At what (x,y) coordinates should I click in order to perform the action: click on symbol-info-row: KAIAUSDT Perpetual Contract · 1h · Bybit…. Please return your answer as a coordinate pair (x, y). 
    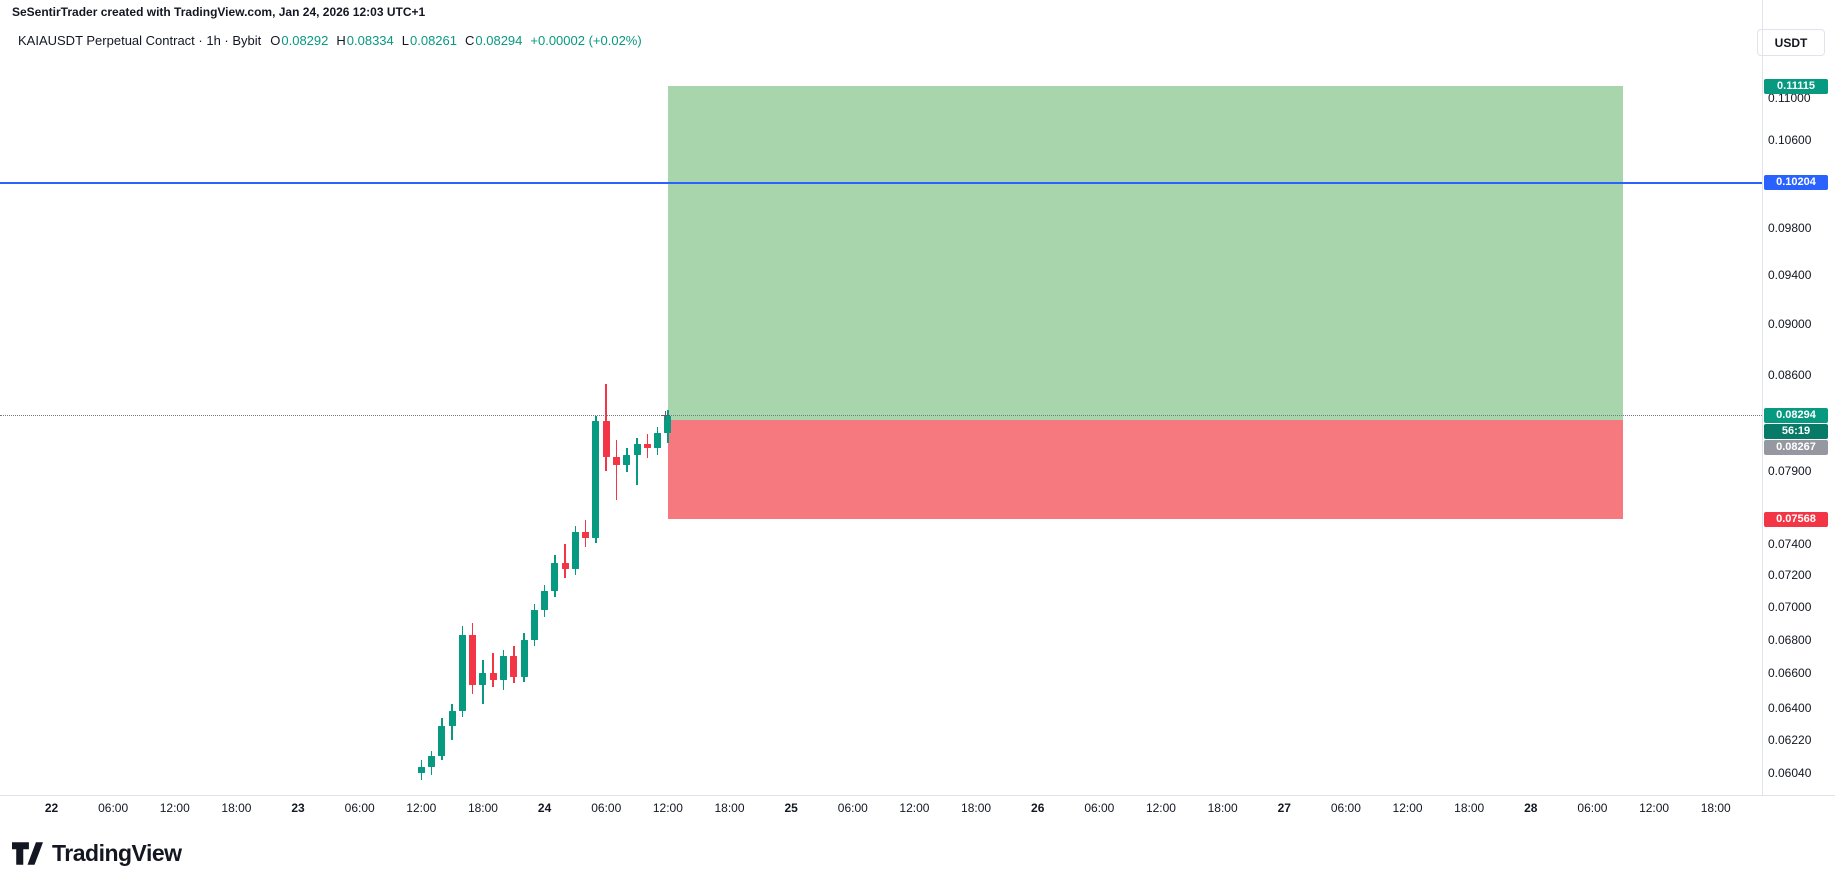
    Looking at the image, I should click on (330, 40).